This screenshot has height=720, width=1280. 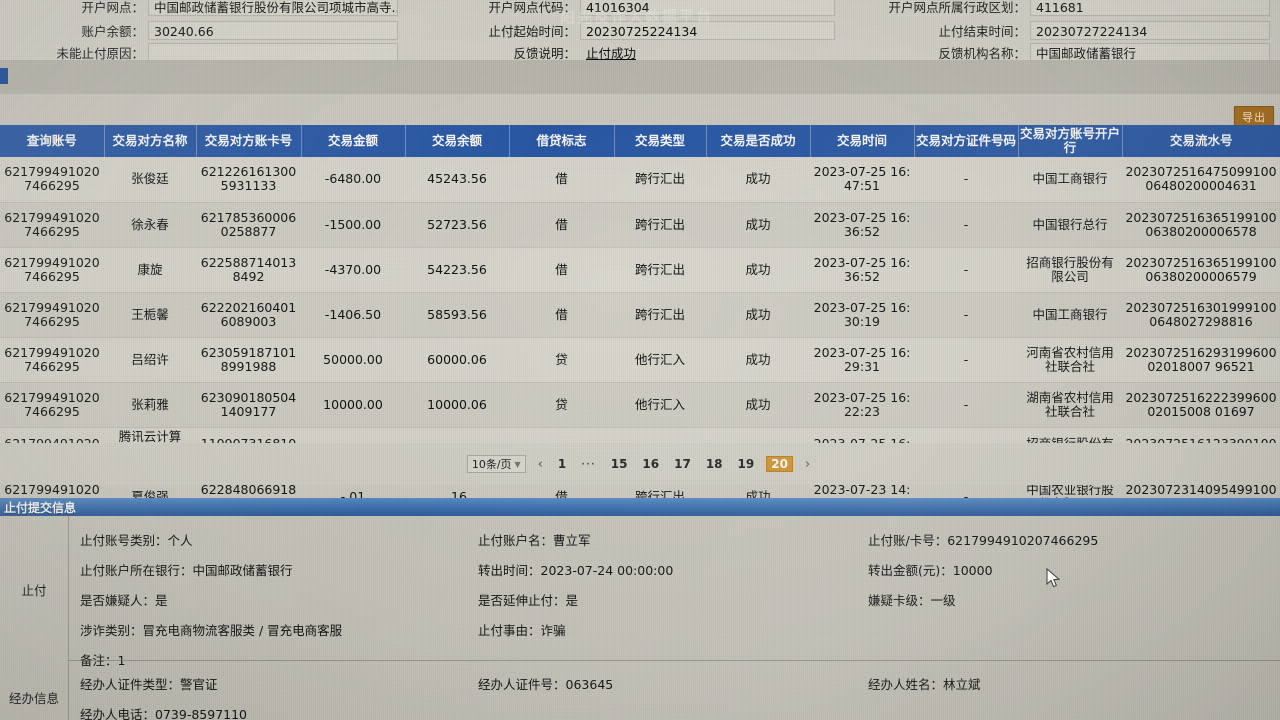 I want to click on field-fraud-category: 涉诈类别：冒充电商物流客服类 / 冒充电商客服, so click(x=211, y=630).